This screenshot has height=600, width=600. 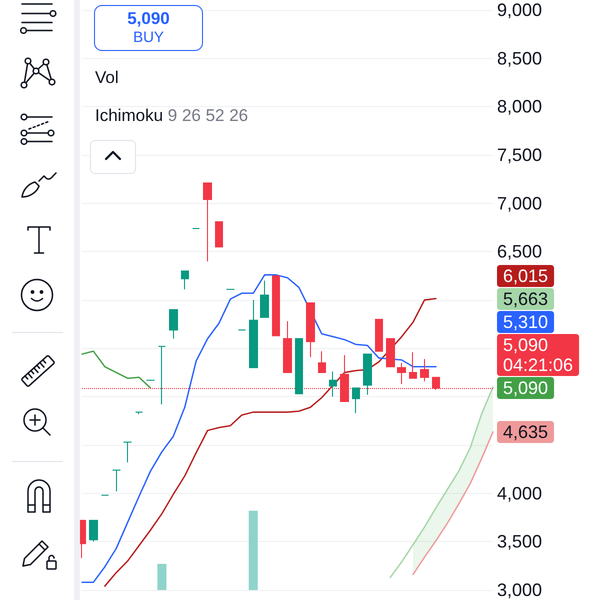 I want to click on y-tick-label: 4,000, so click(x=519, y=493).